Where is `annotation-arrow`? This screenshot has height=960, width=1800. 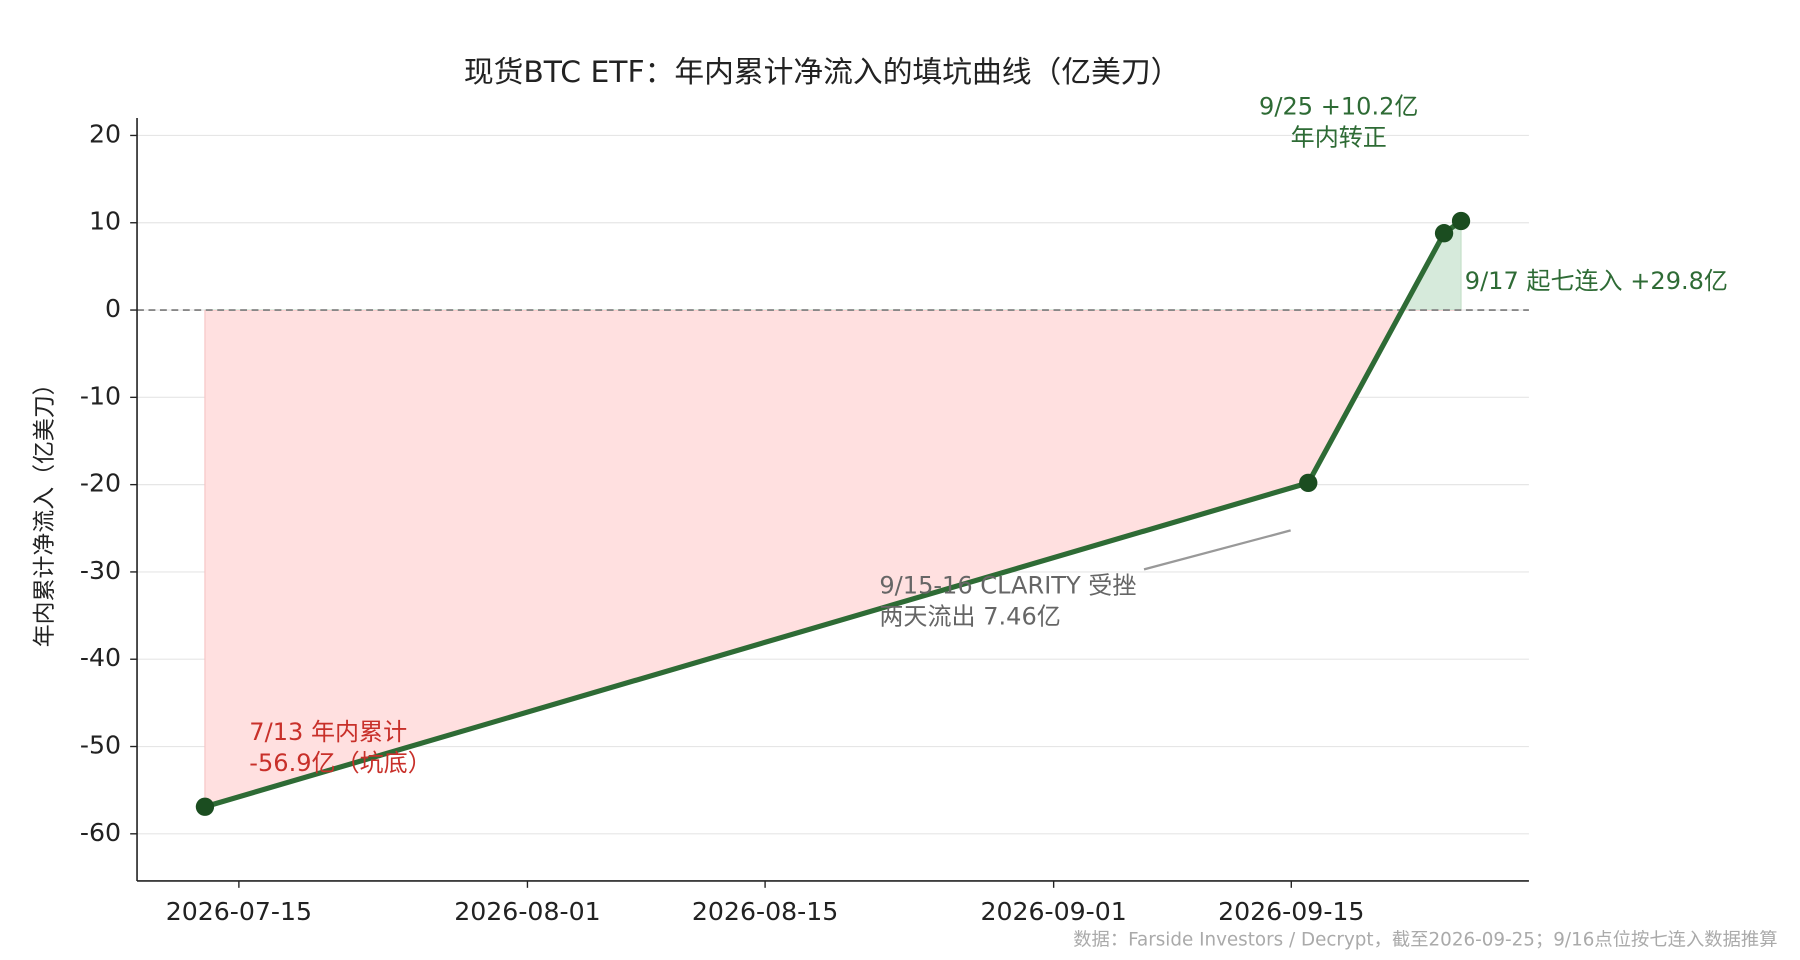 annotation-arrow is located at coordinates (1217, 550).